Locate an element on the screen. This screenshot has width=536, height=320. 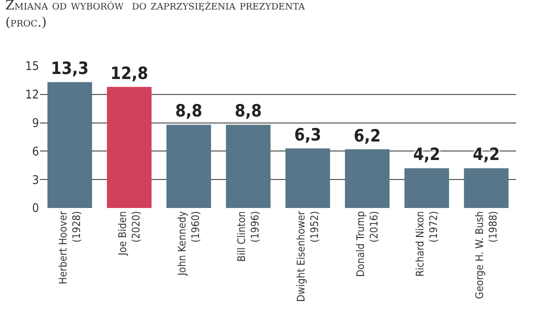
data-label: 13,3 is located at coordinates (69, 69).